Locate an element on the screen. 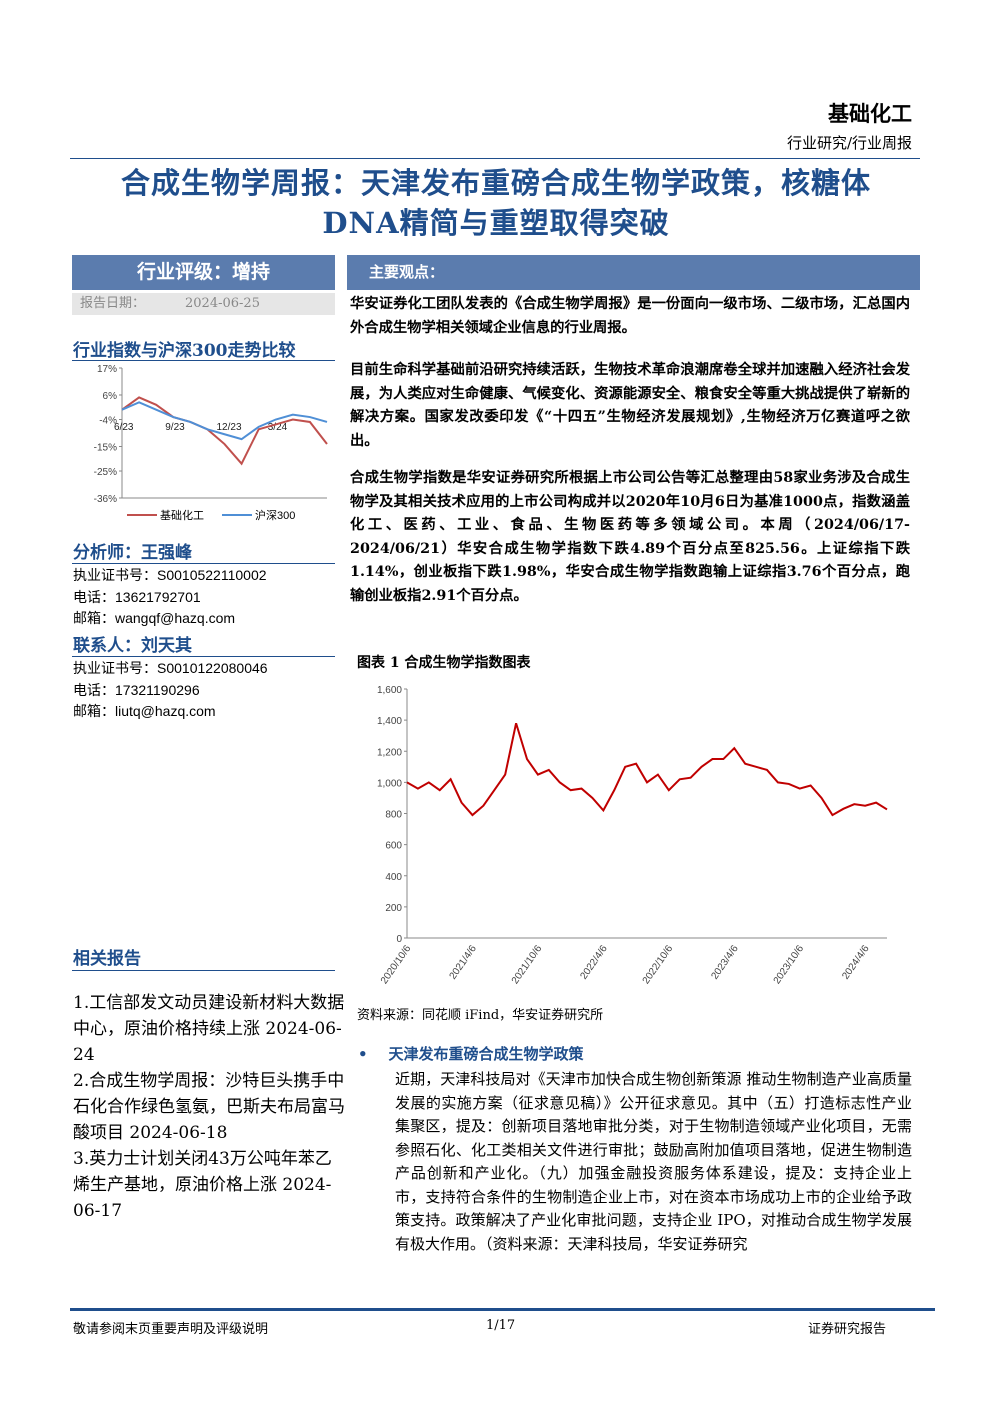 The width and height of the screenshot is (992, 1403). y-tick-label: -4% is located at coordinates (108, 421).